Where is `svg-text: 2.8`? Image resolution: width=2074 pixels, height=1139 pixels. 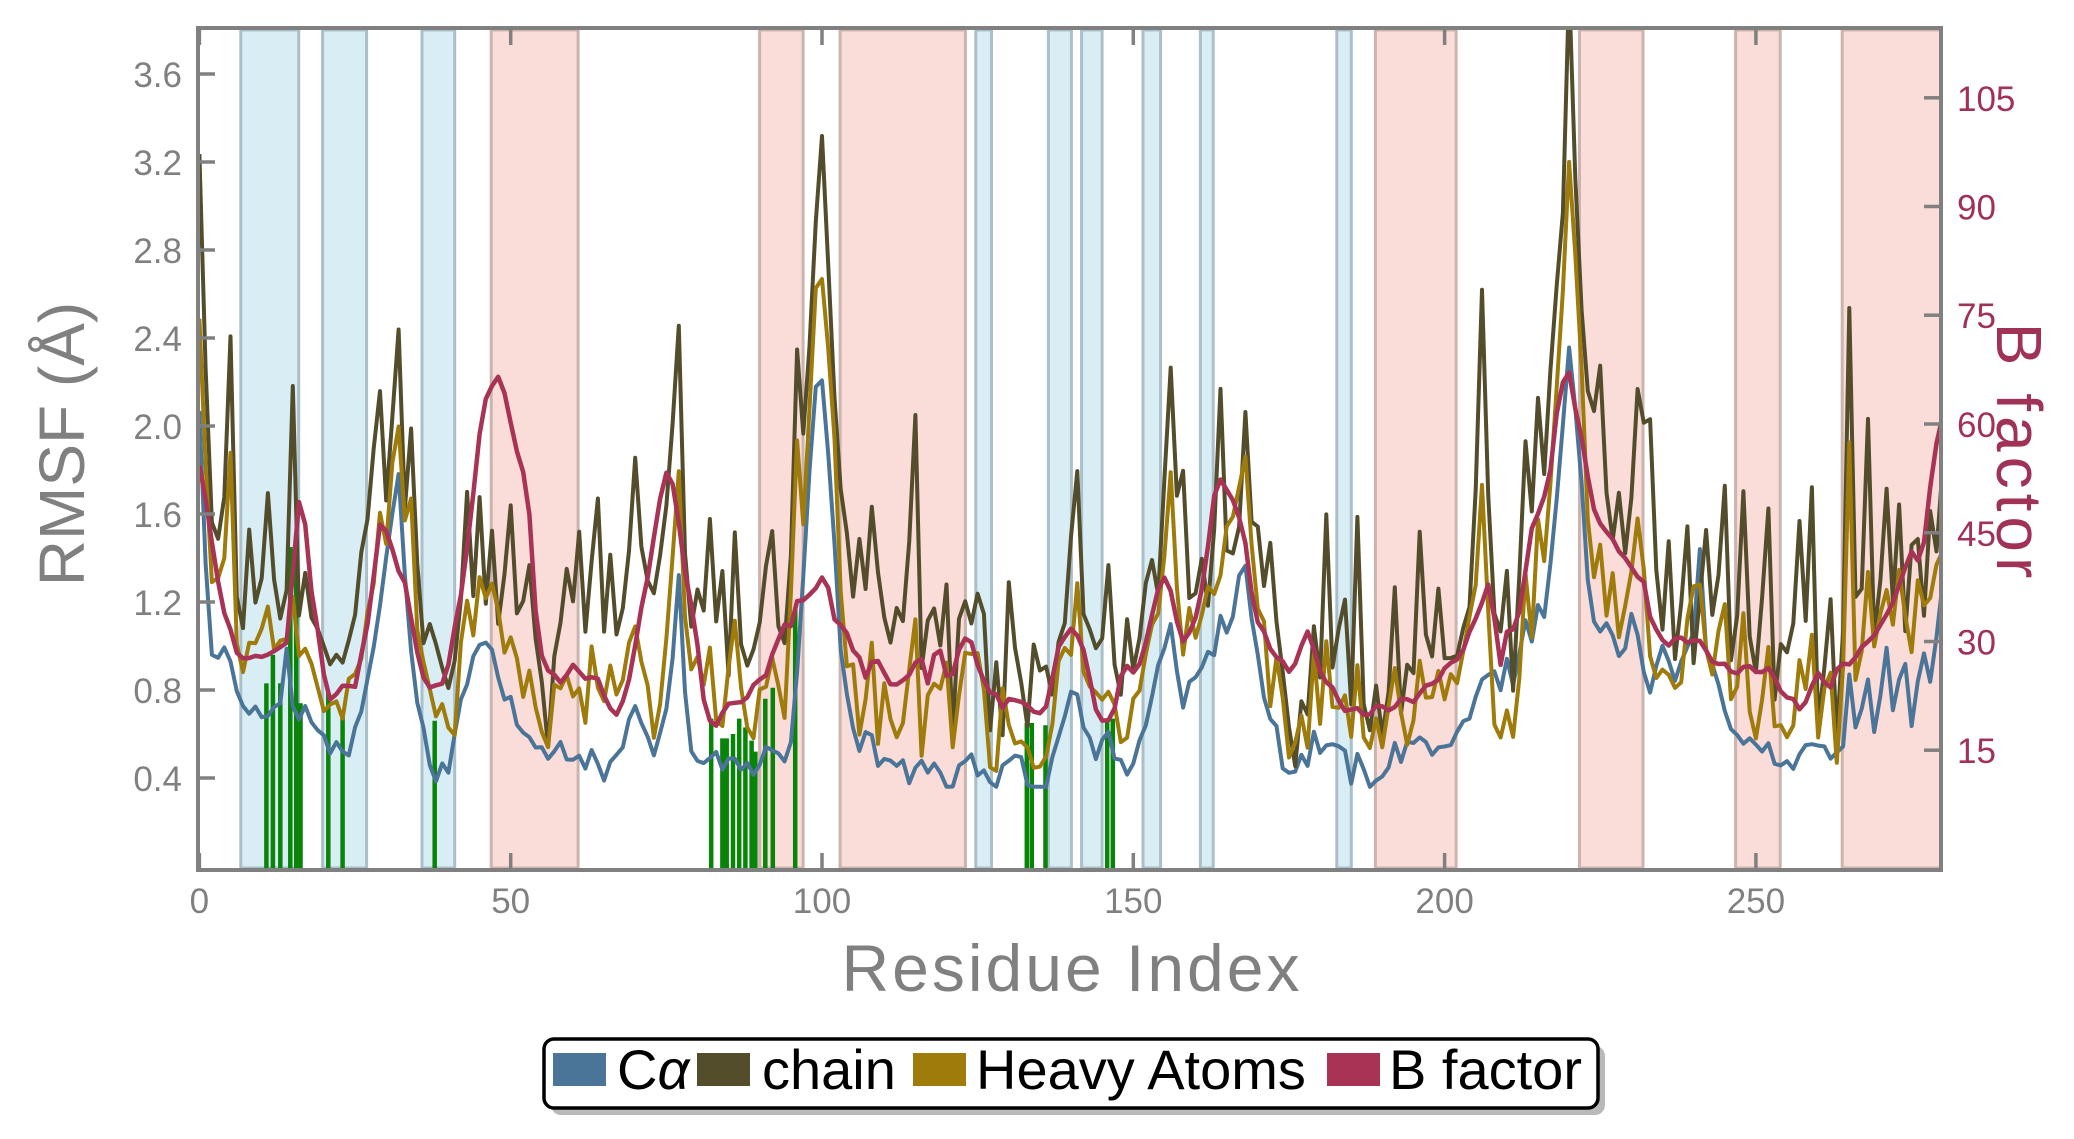
svg-text: 2.8 is located at coordinates (157, 251).